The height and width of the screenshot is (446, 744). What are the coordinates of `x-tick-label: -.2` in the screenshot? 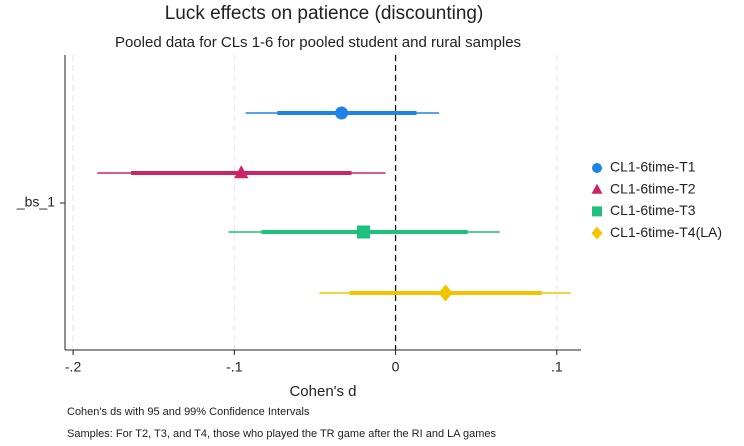 It's located at (73, 367).